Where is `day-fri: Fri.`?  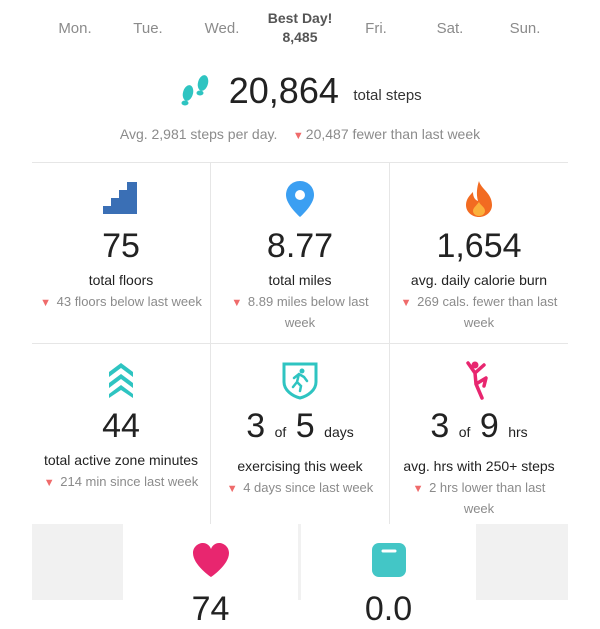 day-fri: Fri. is located at coordinates (376, 28).